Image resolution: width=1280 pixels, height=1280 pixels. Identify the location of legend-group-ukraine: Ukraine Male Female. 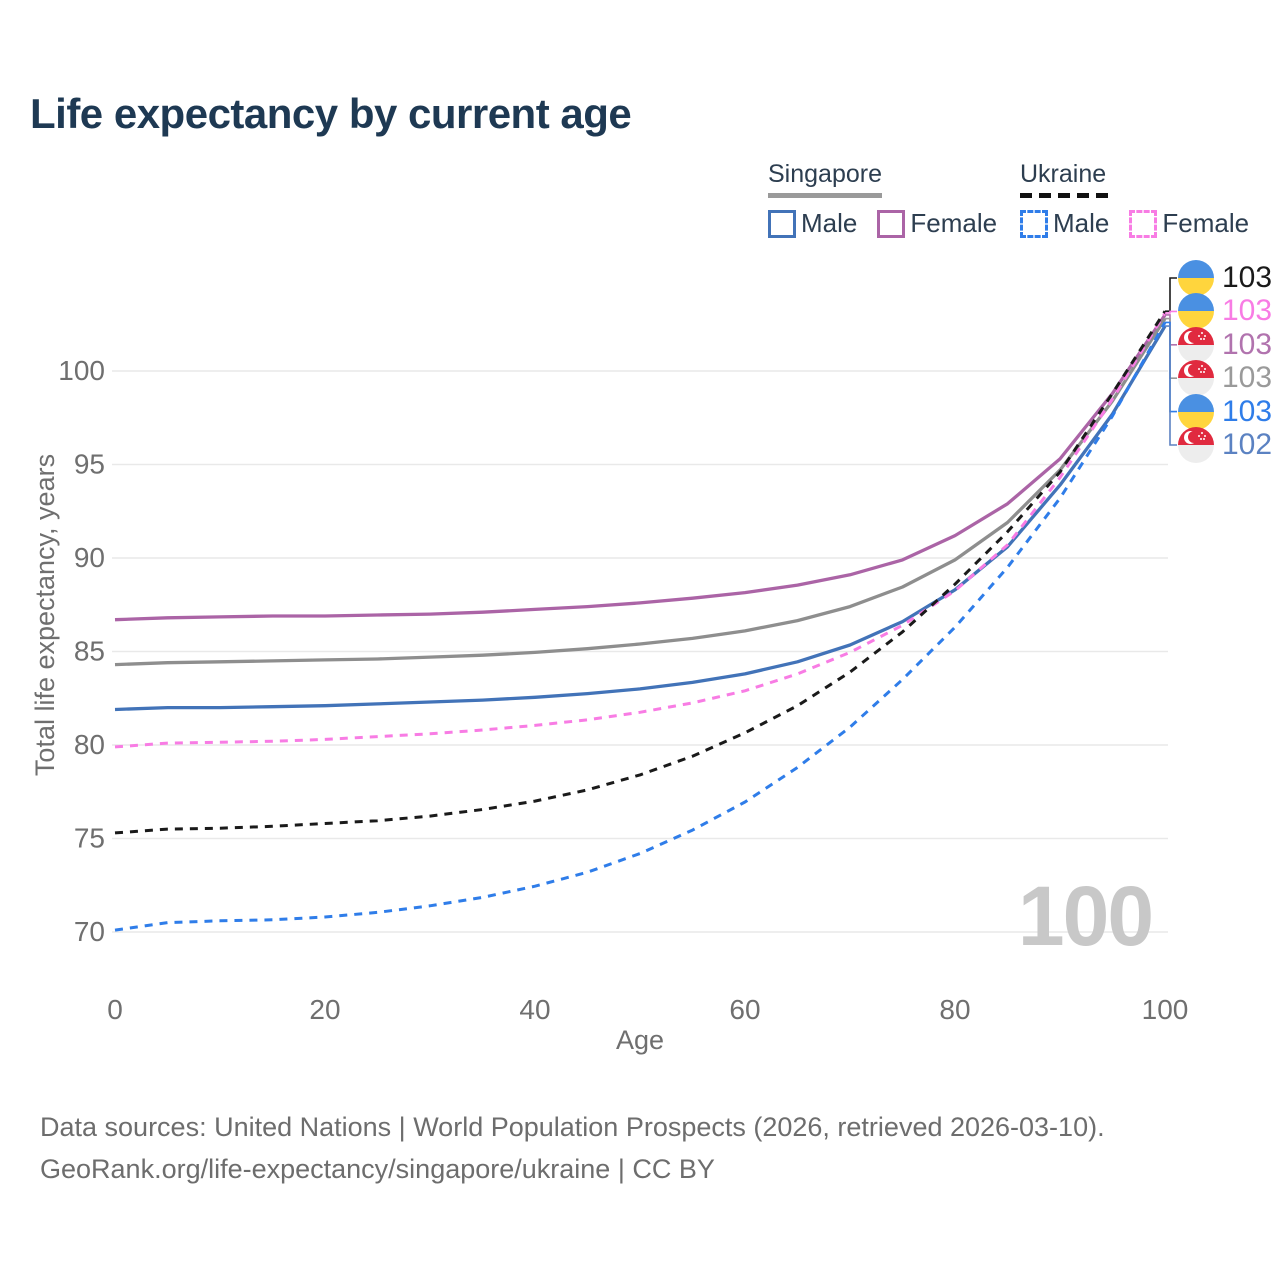
(1141, 199).